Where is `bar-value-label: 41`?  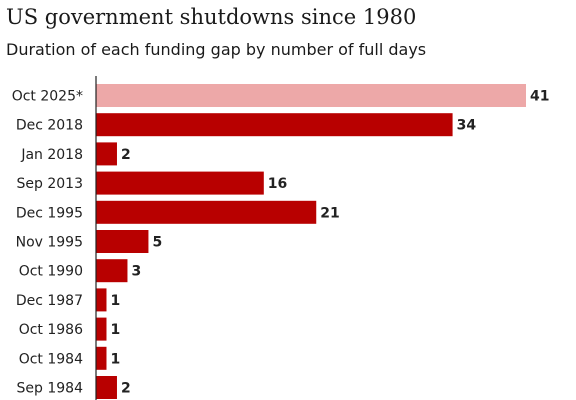
bar-value-label: 41 is located at coordinates (539, 97).